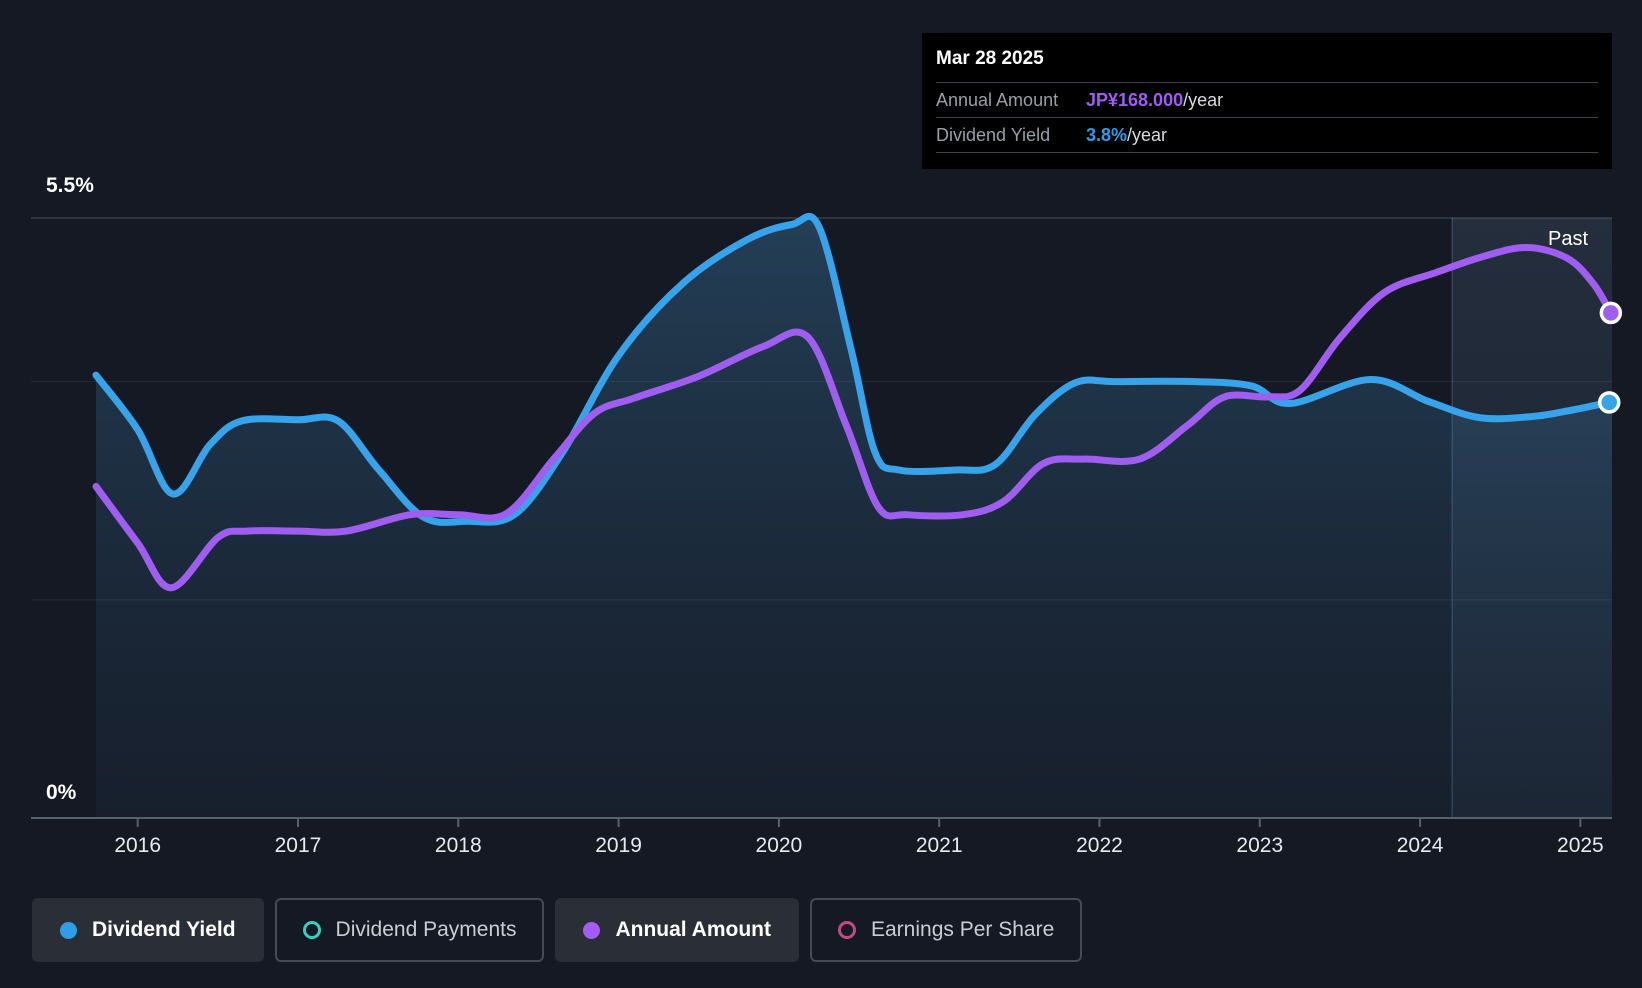  I want to click on annual-amount-dot-icon, so click(592, 930).